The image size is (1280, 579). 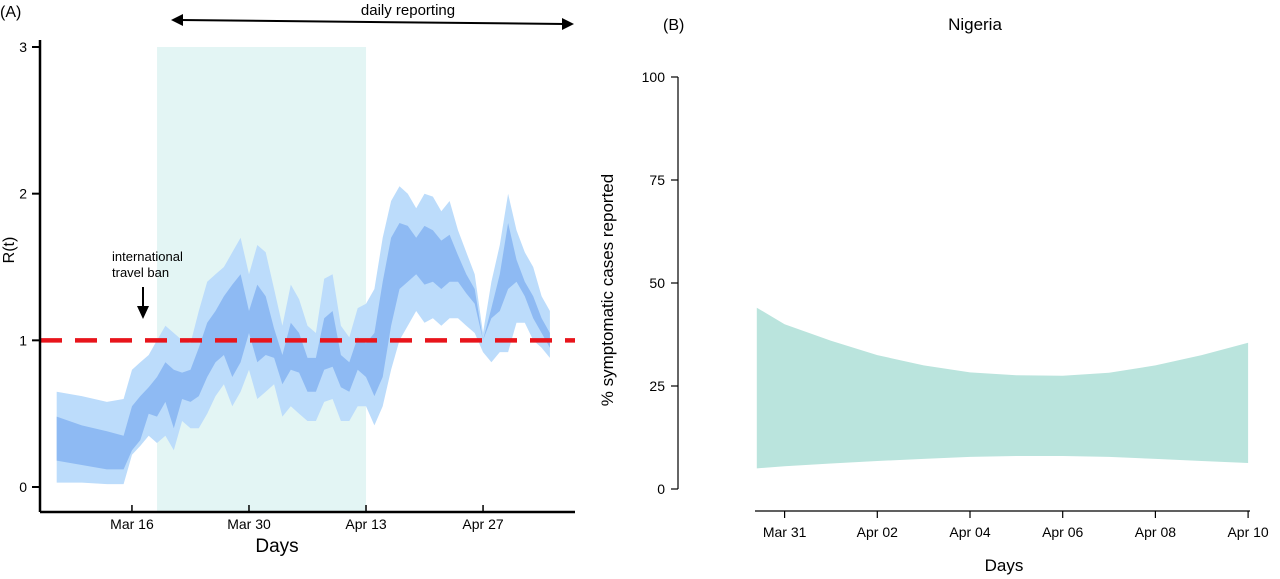 What do you see at coordinates (10, 12) in the screenshot?
I see `panel-a-label: (A)` at bounding box center [10, 12].